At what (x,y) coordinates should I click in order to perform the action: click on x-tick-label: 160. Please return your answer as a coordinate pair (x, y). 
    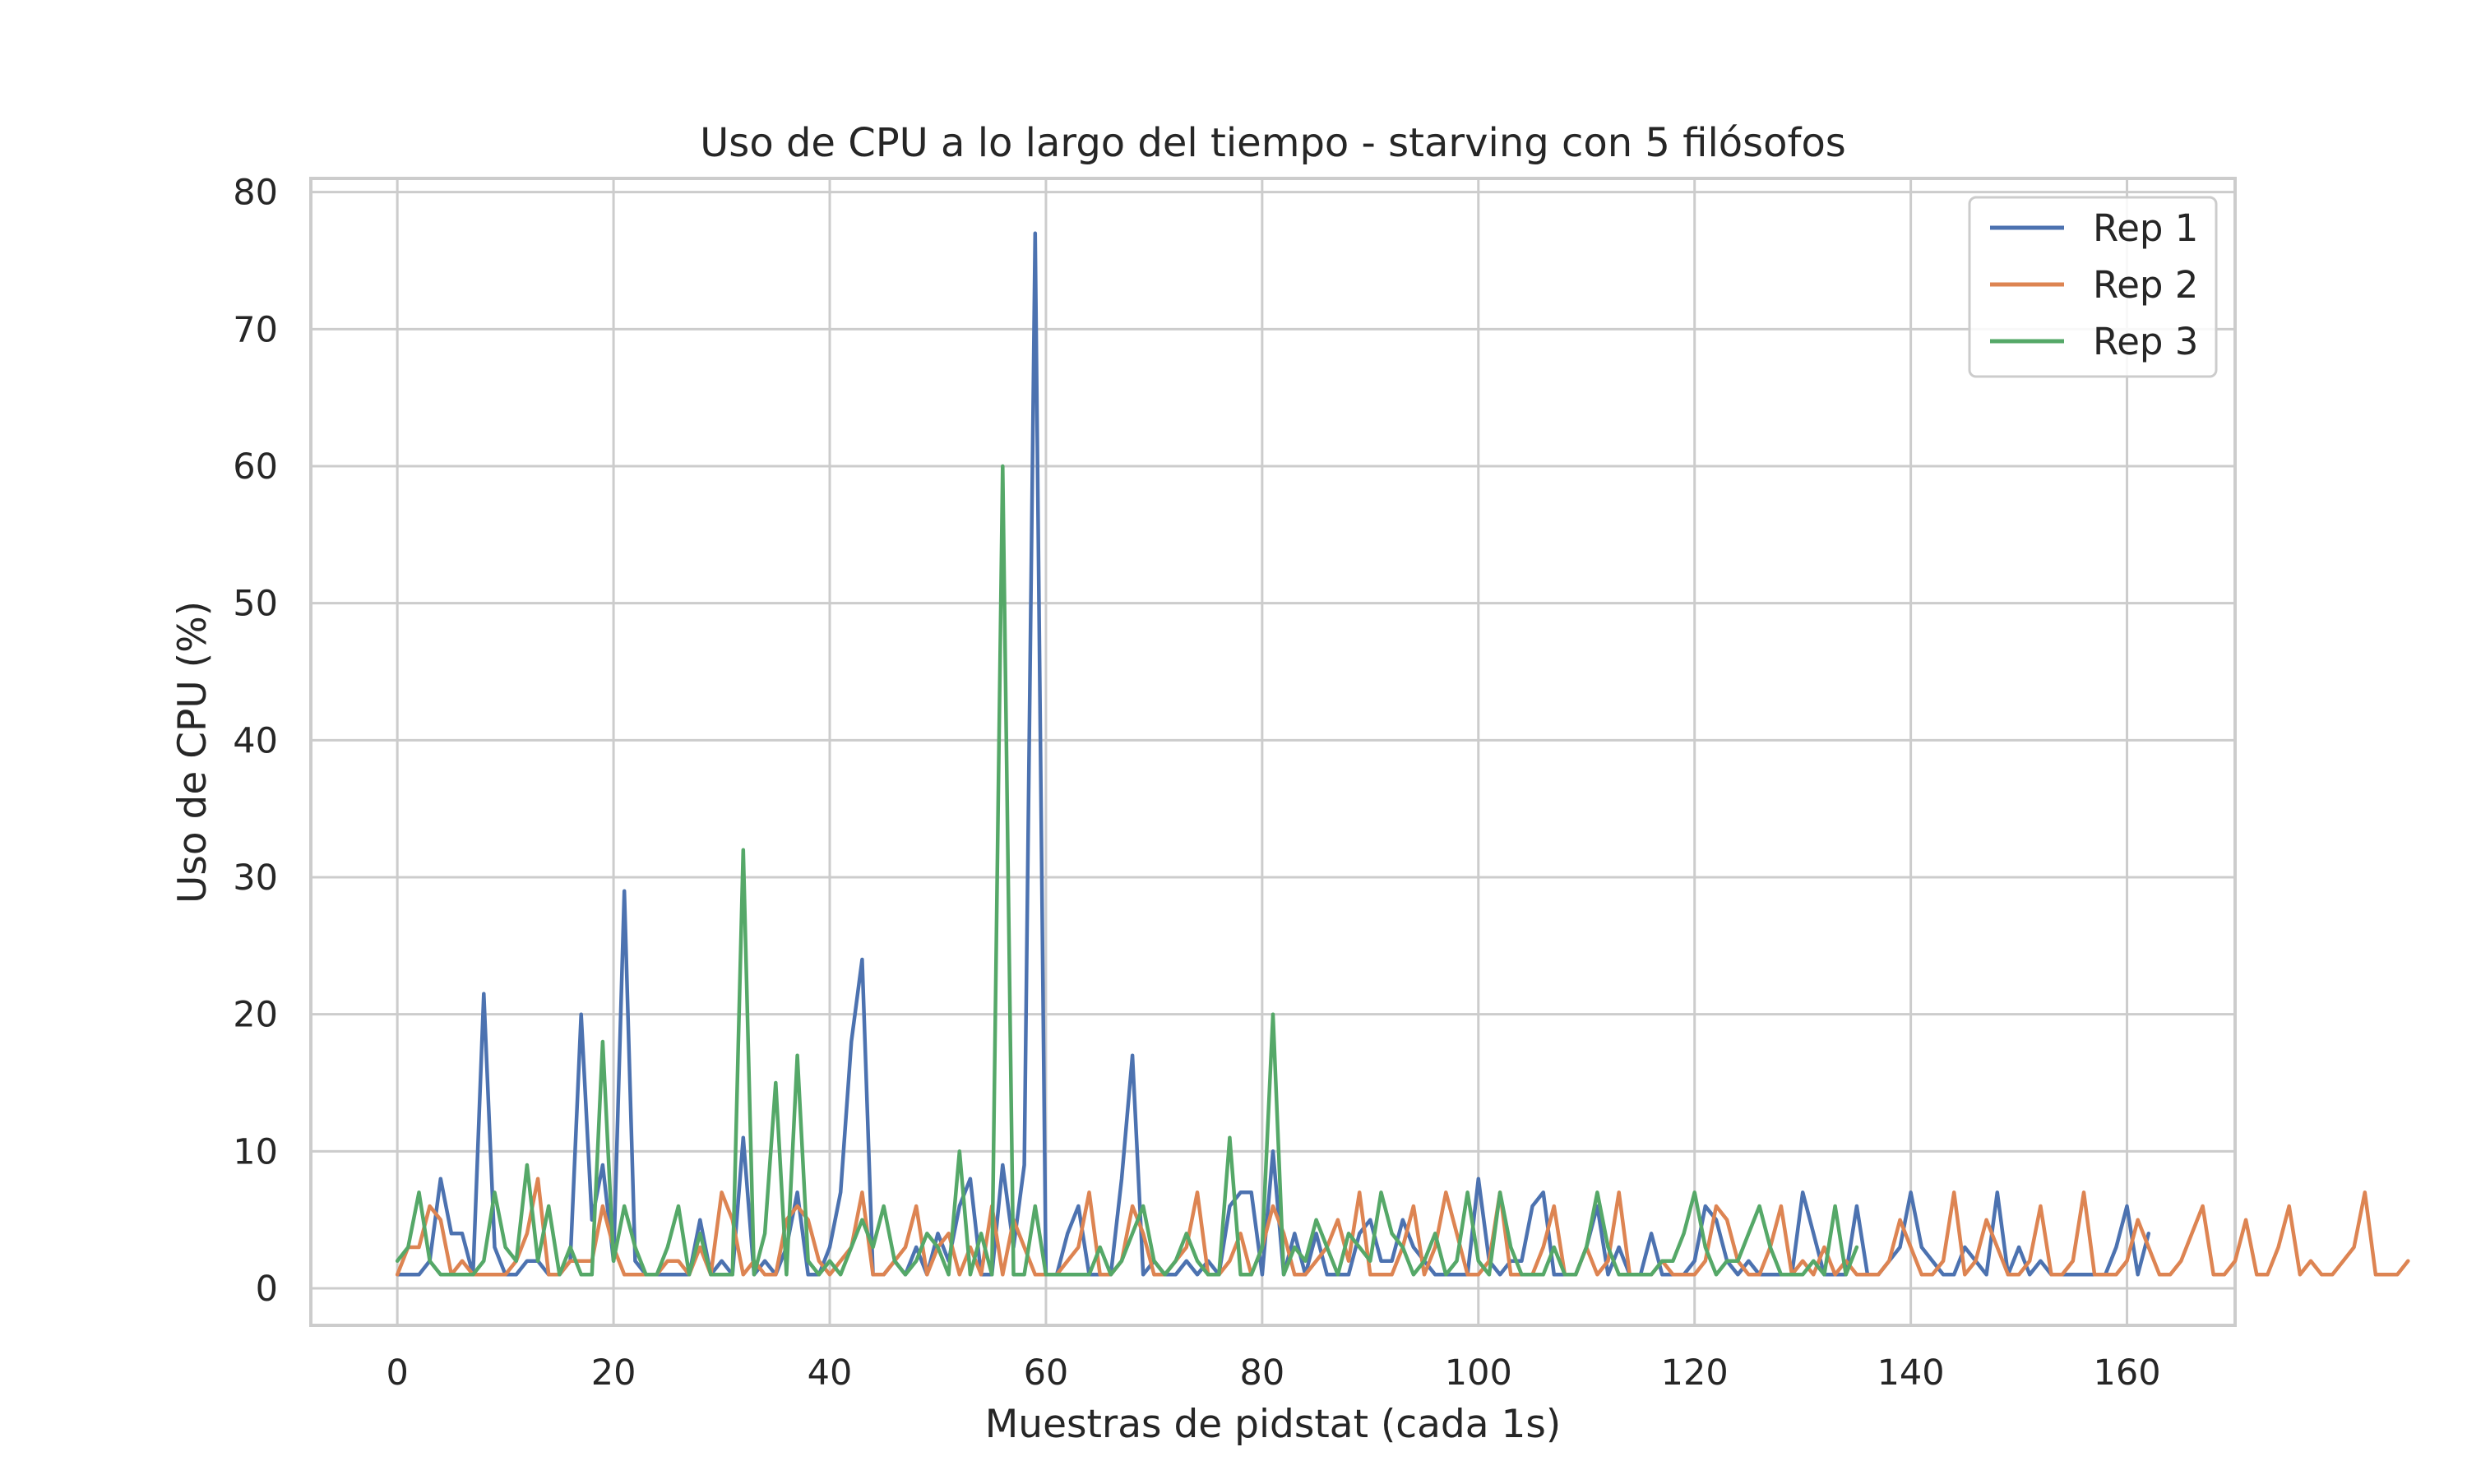
    Looking at the image, I should click on (2127, 1373).